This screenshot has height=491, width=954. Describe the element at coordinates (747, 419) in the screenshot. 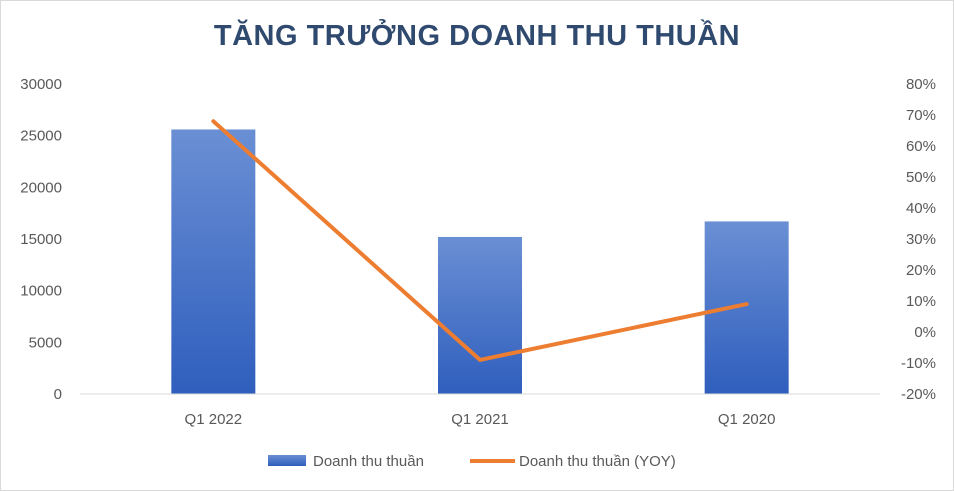

I see `x-tick-label: Q1 2020` at that location.